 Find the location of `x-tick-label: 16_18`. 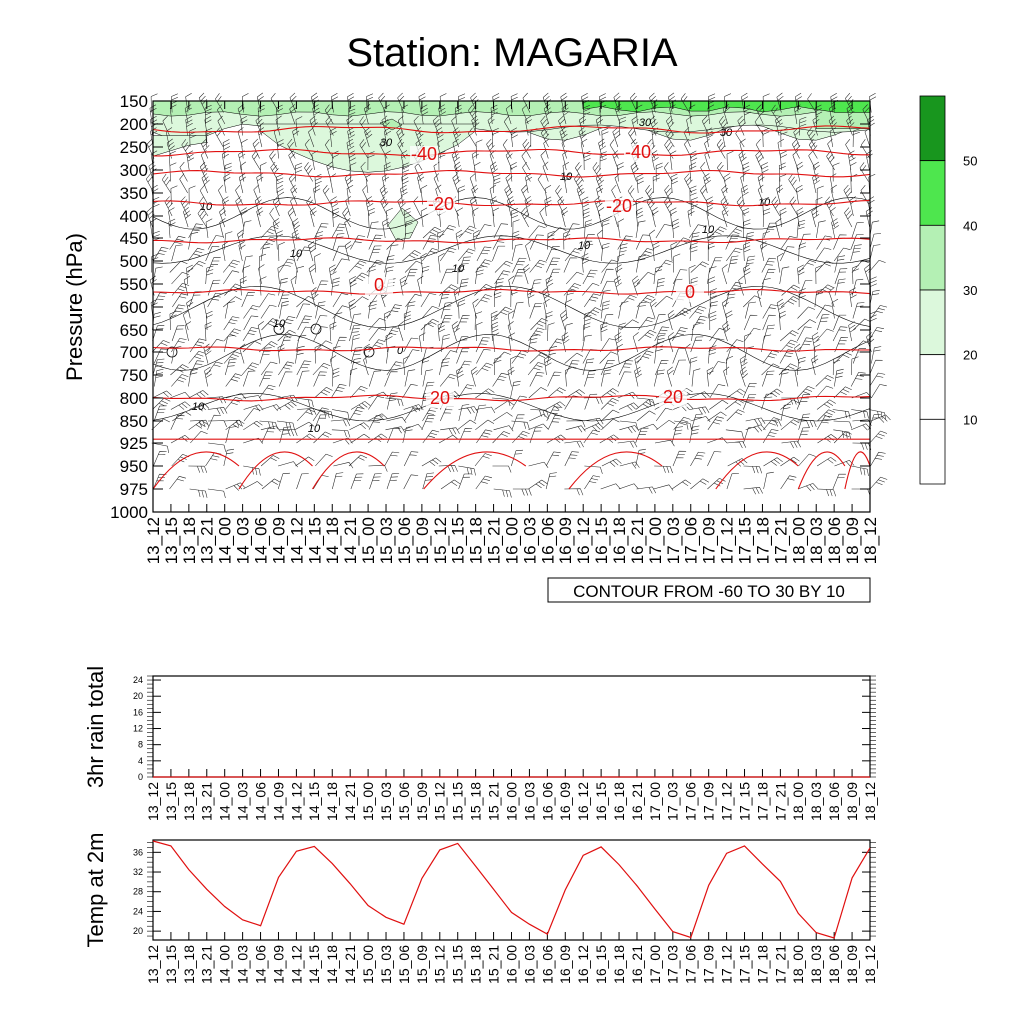

x-tick-label: 16_18 is located at coordinates (619, 964).